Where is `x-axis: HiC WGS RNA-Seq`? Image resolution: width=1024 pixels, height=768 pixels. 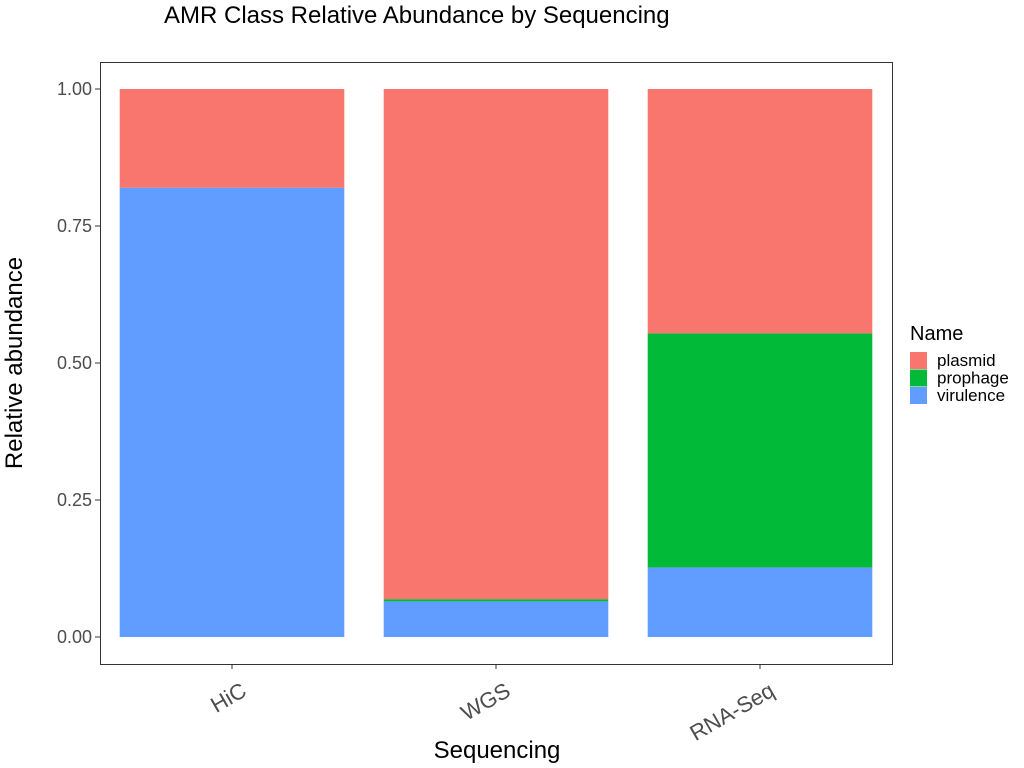 x-axis: HiC WGS RNA-Seq is located at coordinates (492, 705).